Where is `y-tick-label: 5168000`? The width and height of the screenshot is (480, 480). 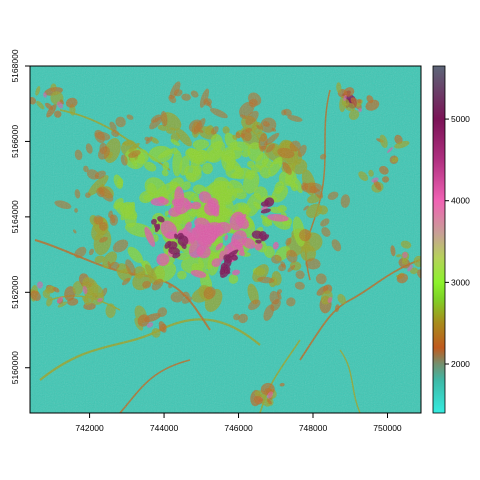
y-tick-label: 5168000 is located at coordinates (15, 65).